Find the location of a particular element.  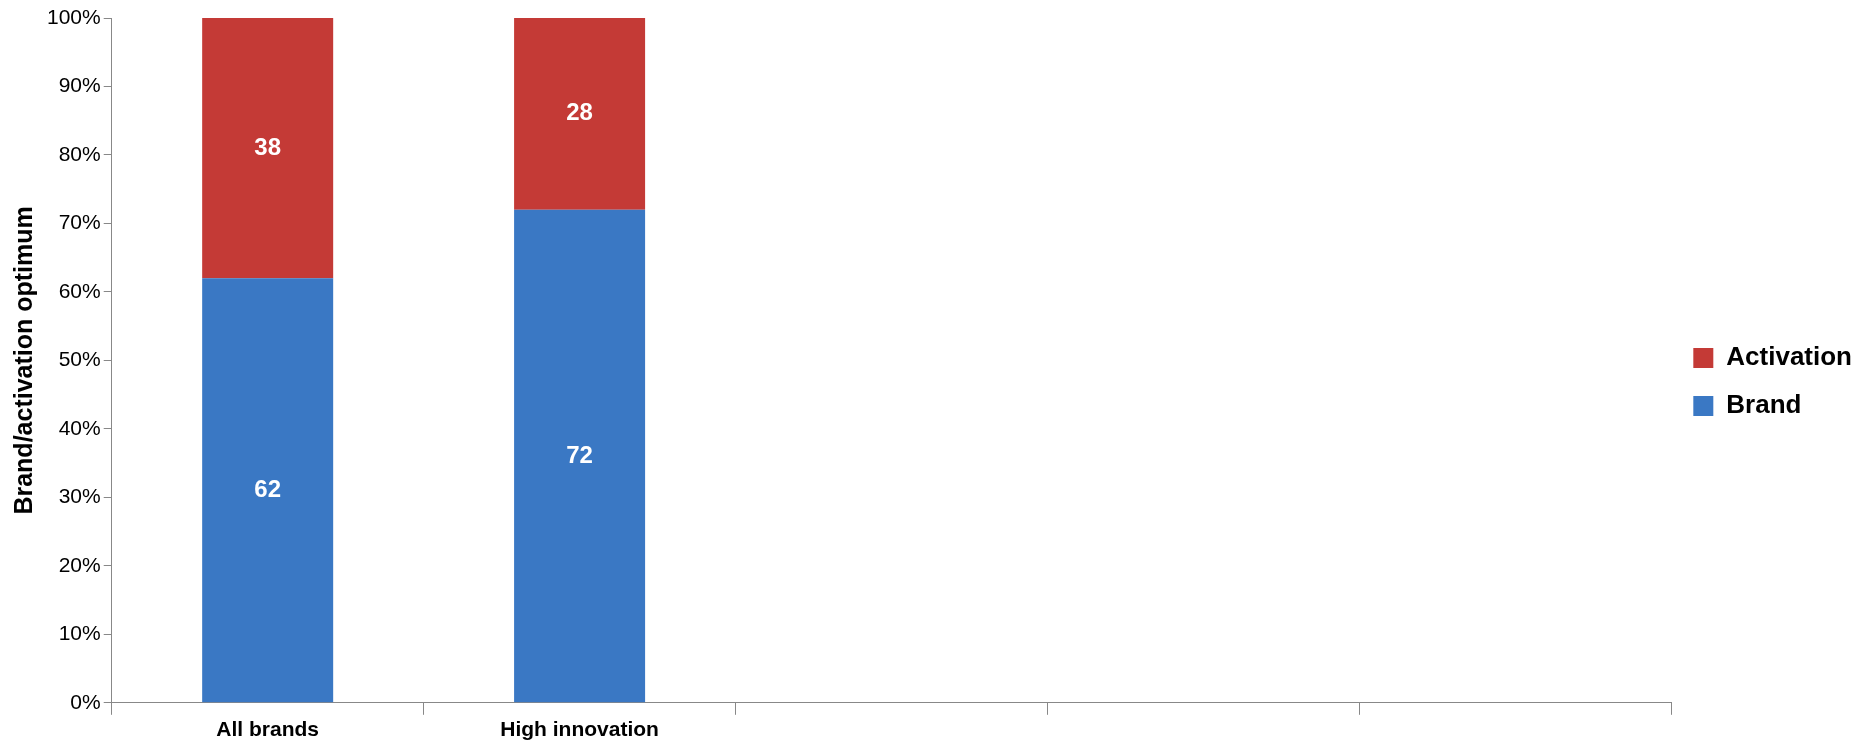

y-axis-title: Brand/activation optimum is located at coordinates (22, 360).